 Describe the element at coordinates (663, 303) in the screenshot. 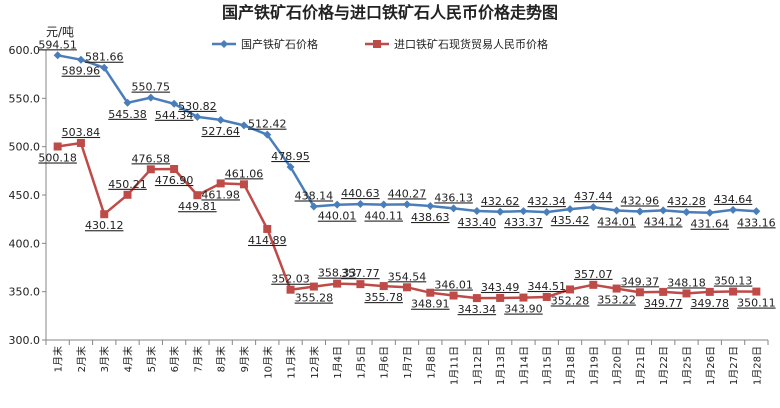

I see `import-data-label: 349.77` at that location.